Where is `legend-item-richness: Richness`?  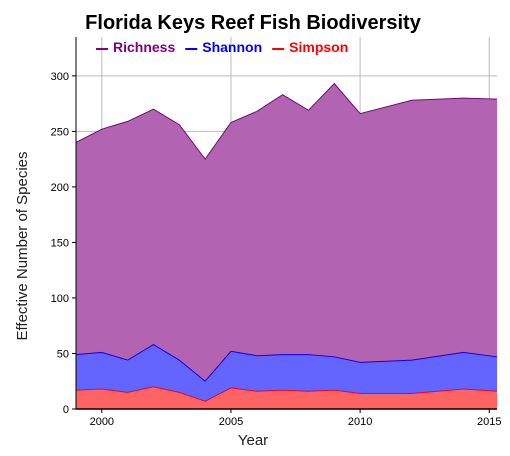 legend-item-richness: Richness is located at coordinates (135, 47).